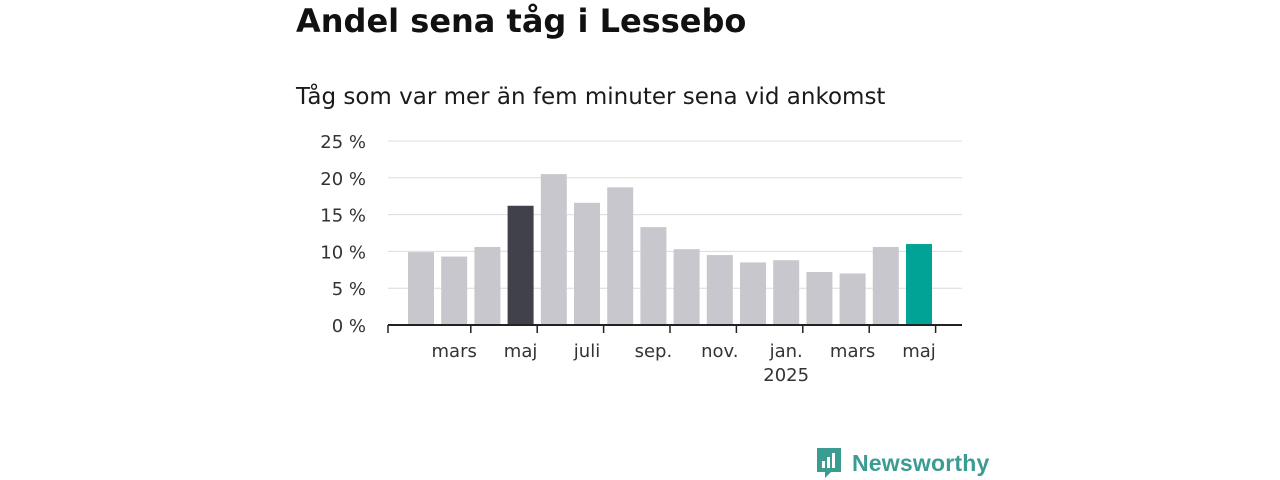 Image resolution: width=1280 pixels, height=480 pixels. What do you see at coordinates (829, 463) in the screenshot?
I see `newsworthy-logo-icon` at bounding box center [829, 463].